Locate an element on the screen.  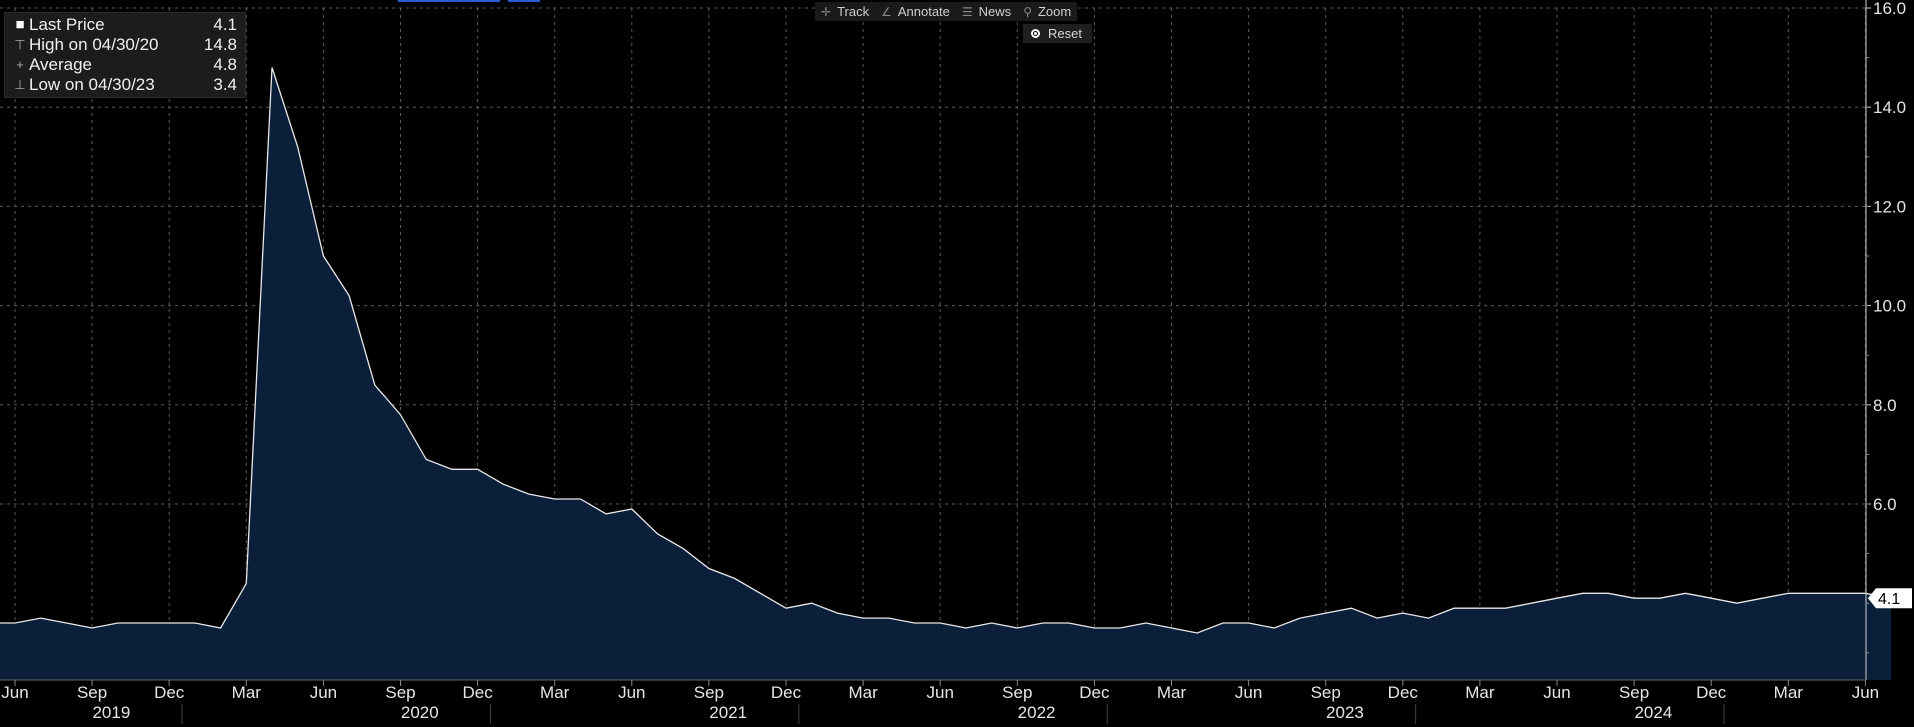
legend-average-label: Average is located at coordinates (61, 64).